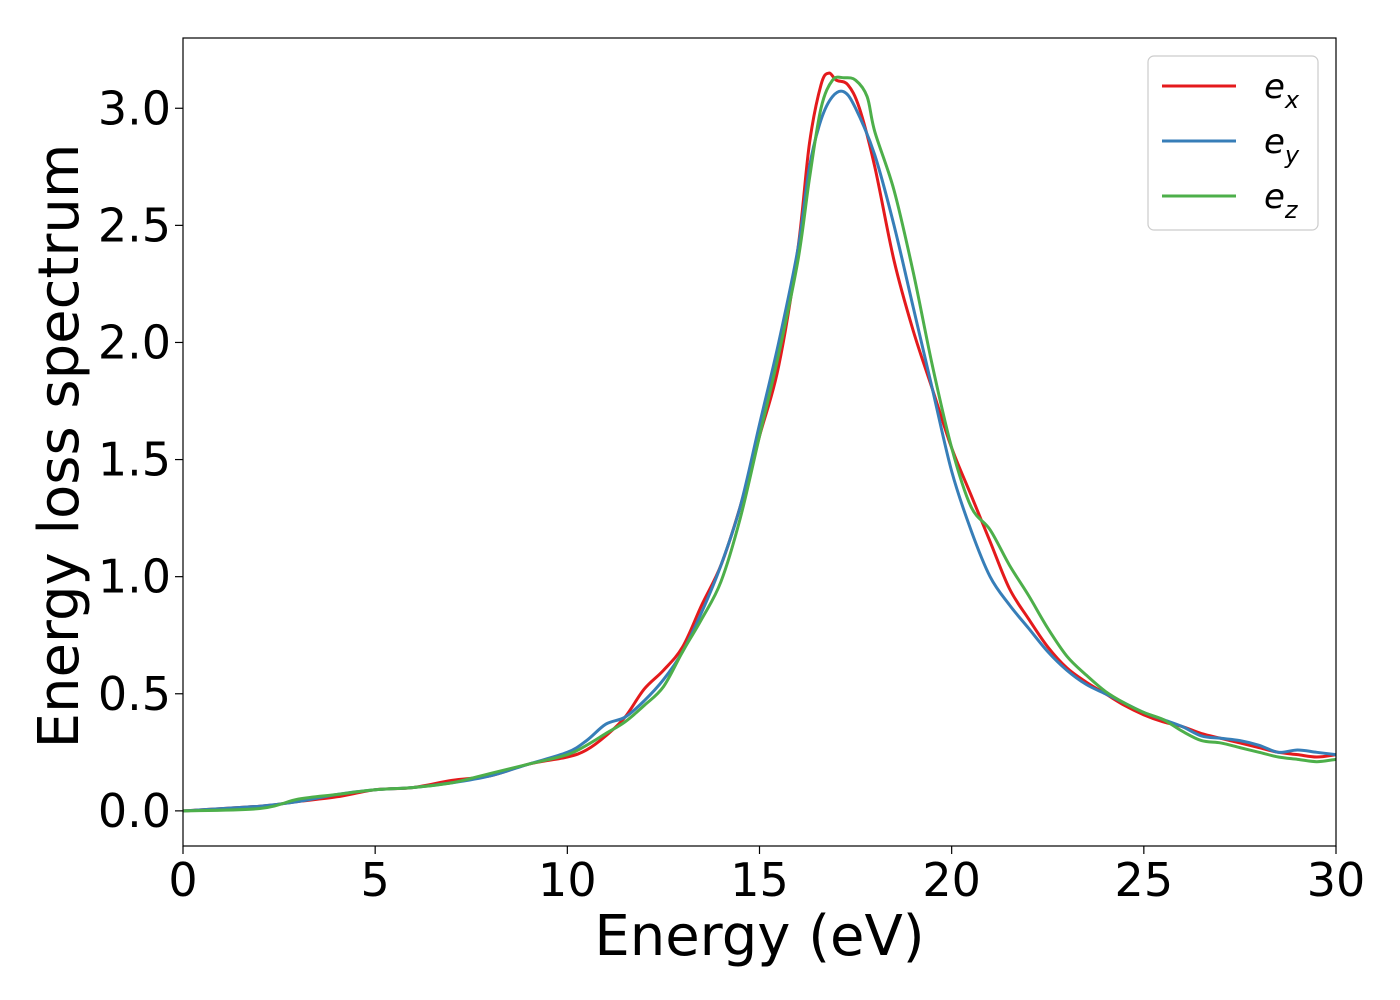  Describe the element at coordinates (951, 880) in the screenshot. I see `x-tick-label: 20` at that location.